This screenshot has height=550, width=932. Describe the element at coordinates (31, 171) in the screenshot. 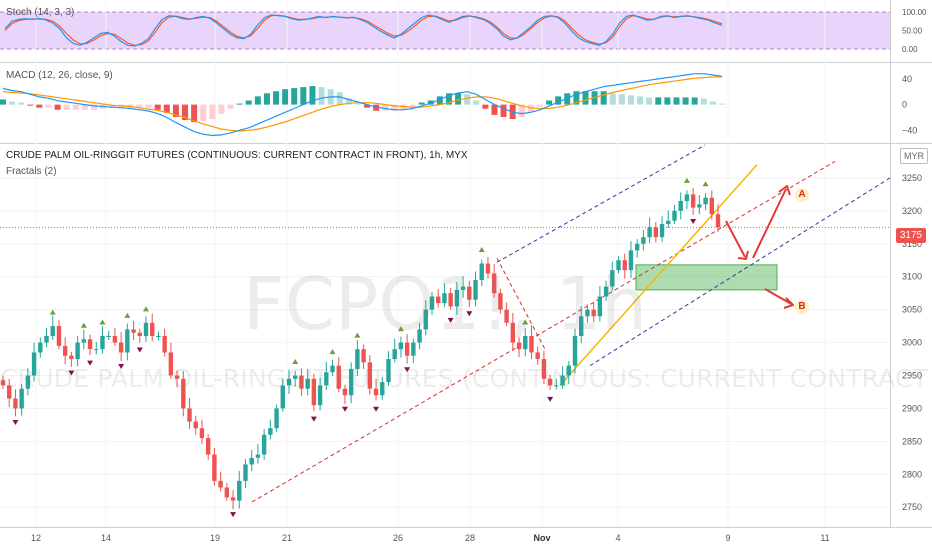

I see `fractals-label: Fractals (2)` at that location.